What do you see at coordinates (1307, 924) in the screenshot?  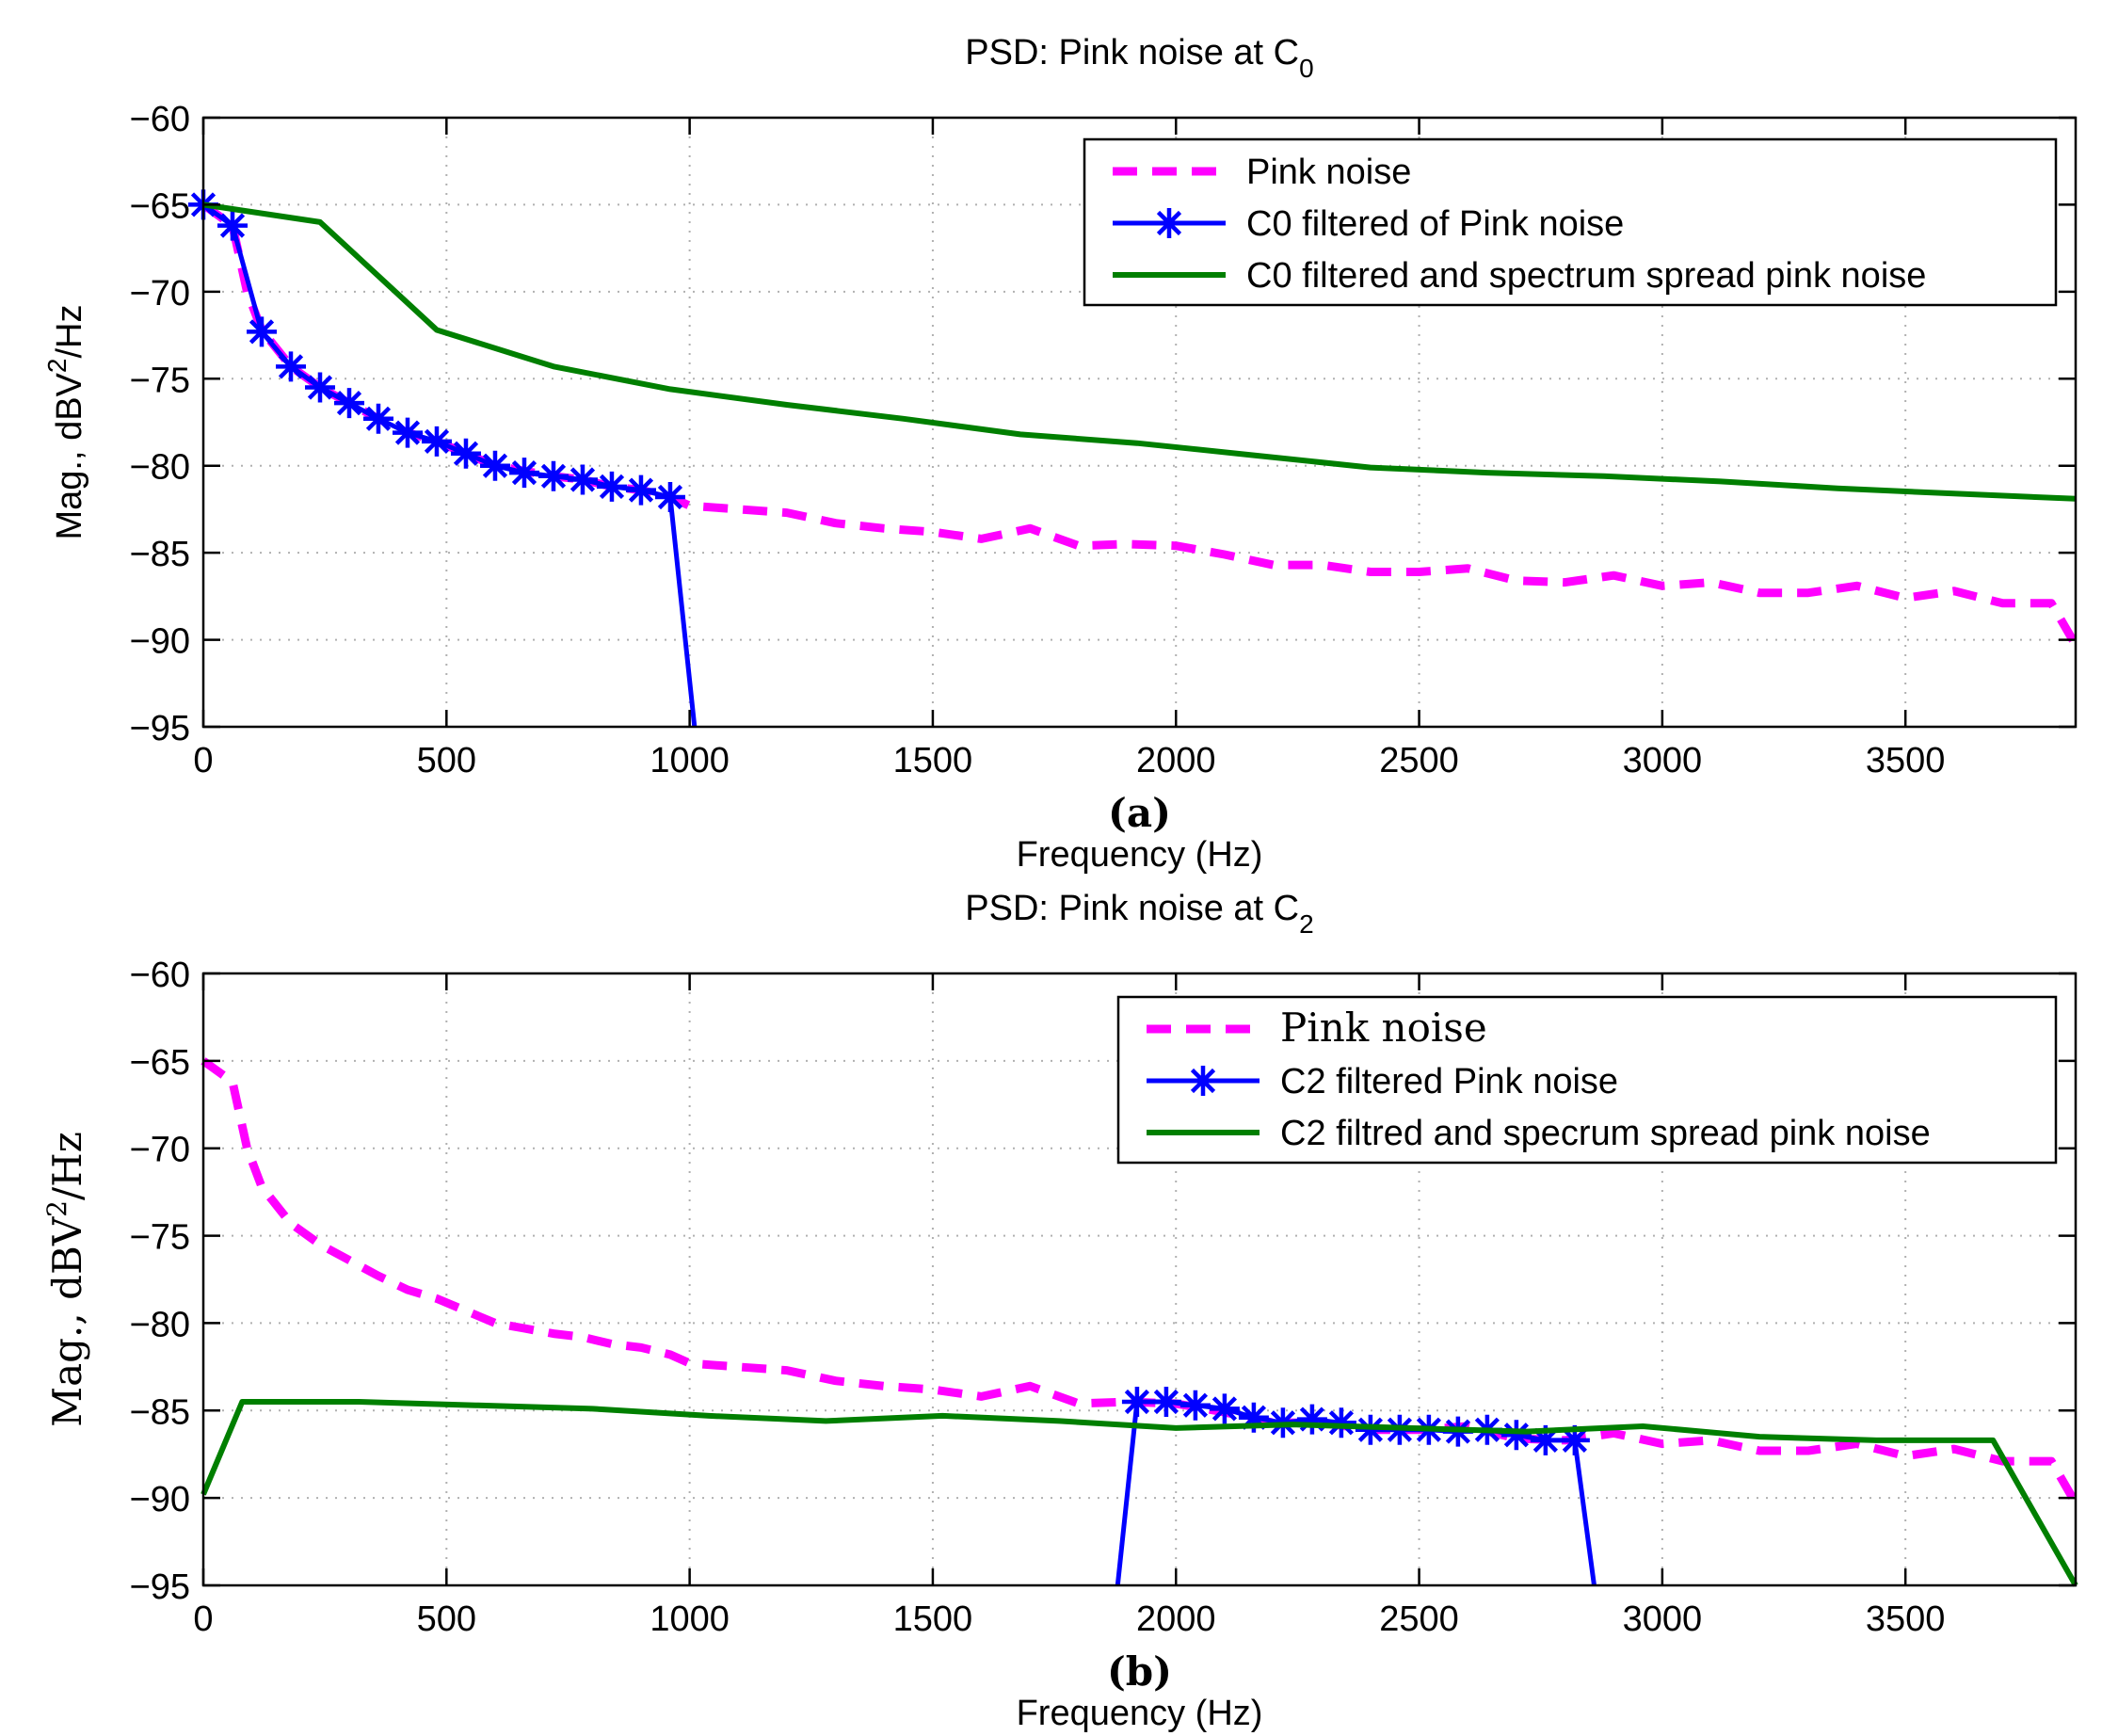 I see `chart-title-subscript: 2` at bounding box center [1307, 924].